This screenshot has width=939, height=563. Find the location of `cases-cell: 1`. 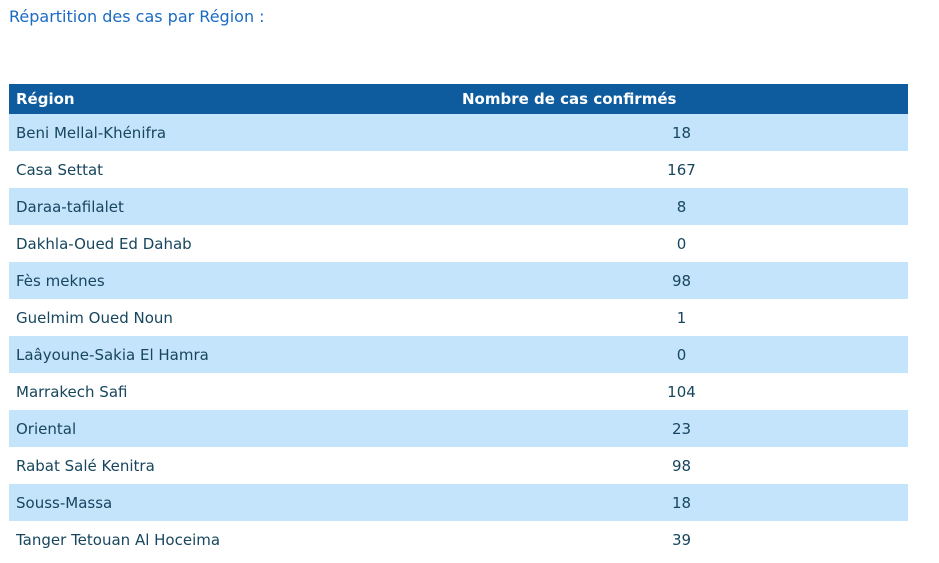

cases-cell: 1 is located at coordinates (681, 317).